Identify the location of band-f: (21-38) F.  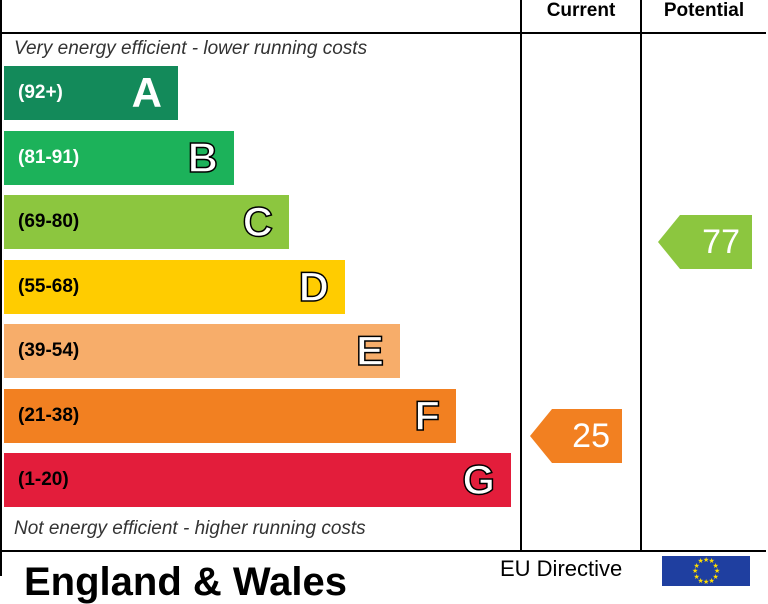
(230, 416).